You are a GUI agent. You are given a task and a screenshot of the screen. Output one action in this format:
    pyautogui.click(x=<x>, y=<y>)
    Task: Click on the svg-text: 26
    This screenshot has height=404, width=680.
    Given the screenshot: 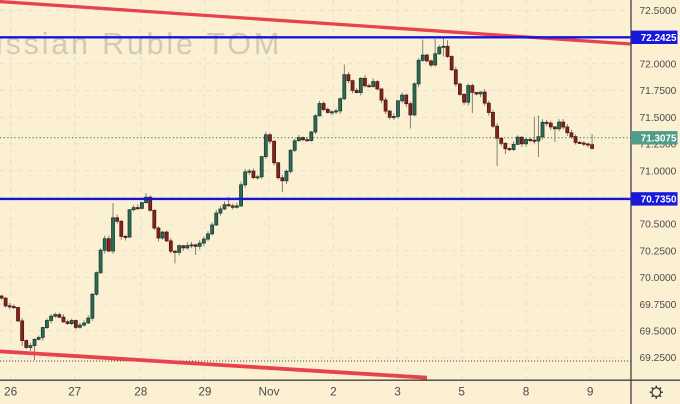 What is the action you would take?
    pyautogui.click(x=11, y=391)
    